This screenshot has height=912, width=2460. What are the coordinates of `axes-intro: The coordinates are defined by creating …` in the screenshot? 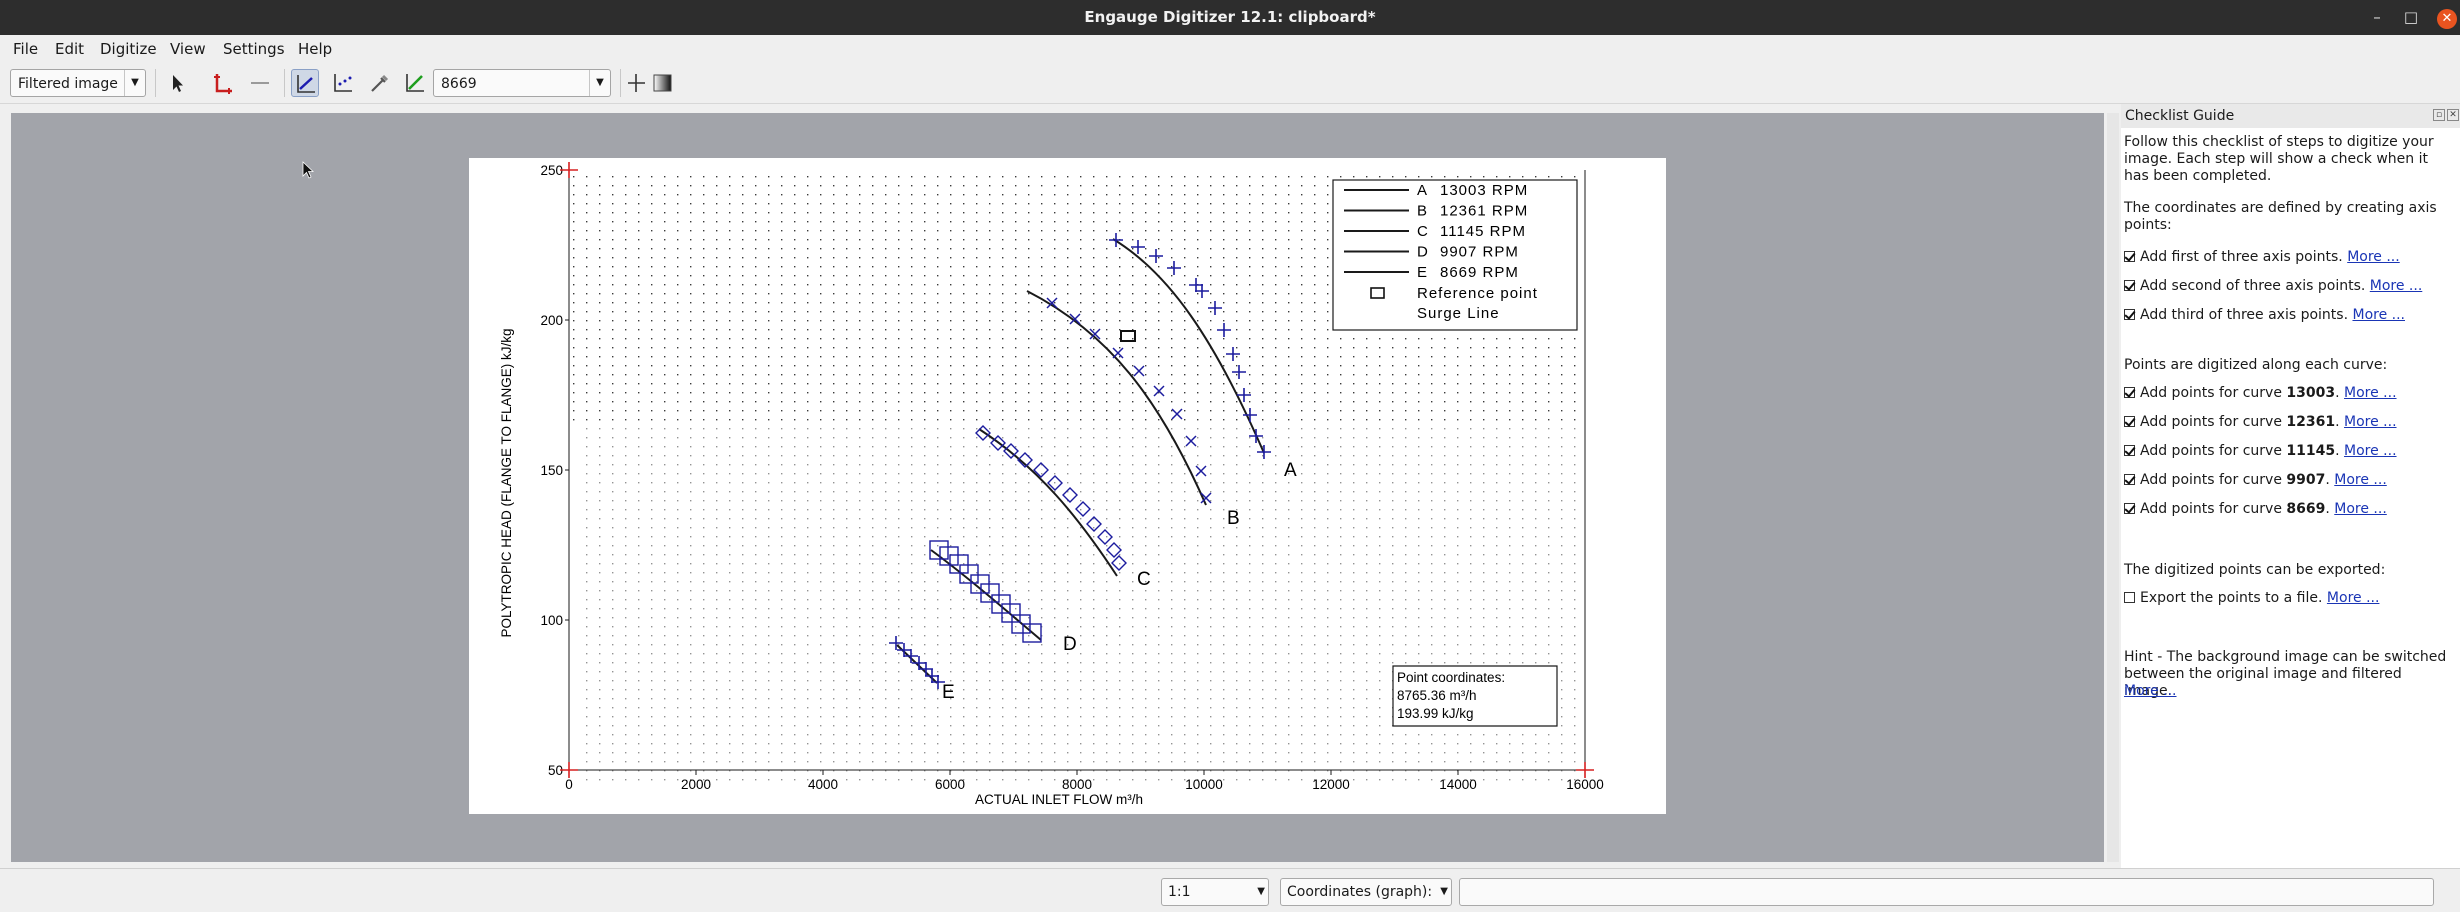 It's located at (2280, 216).